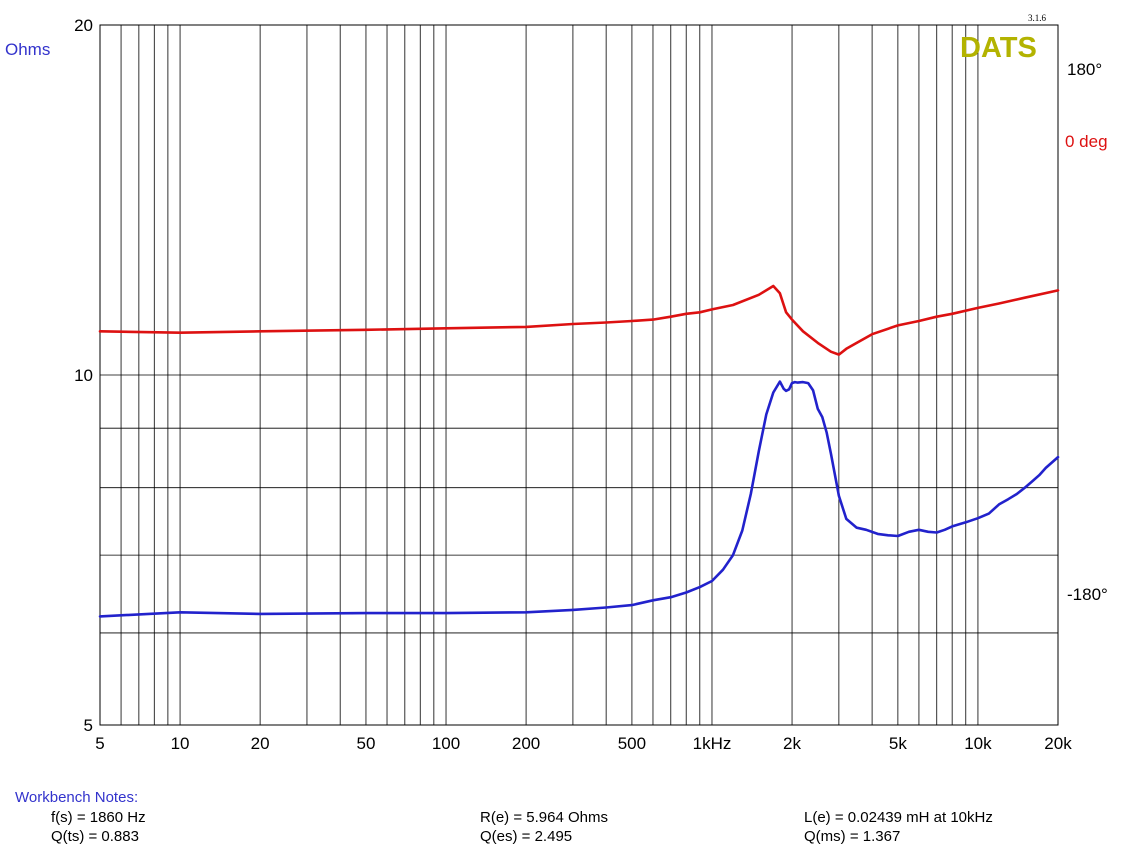 This screenshot has width=1124, height=853. I want to click on x-tick-label-9: 5k, so click(898, 743).